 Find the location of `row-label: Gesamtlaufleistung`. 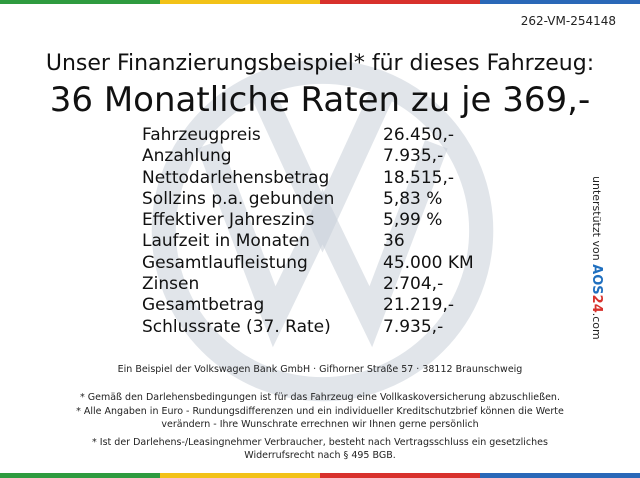

row-label: Gesamtlaufleistung is located at coordinates (225, 262).